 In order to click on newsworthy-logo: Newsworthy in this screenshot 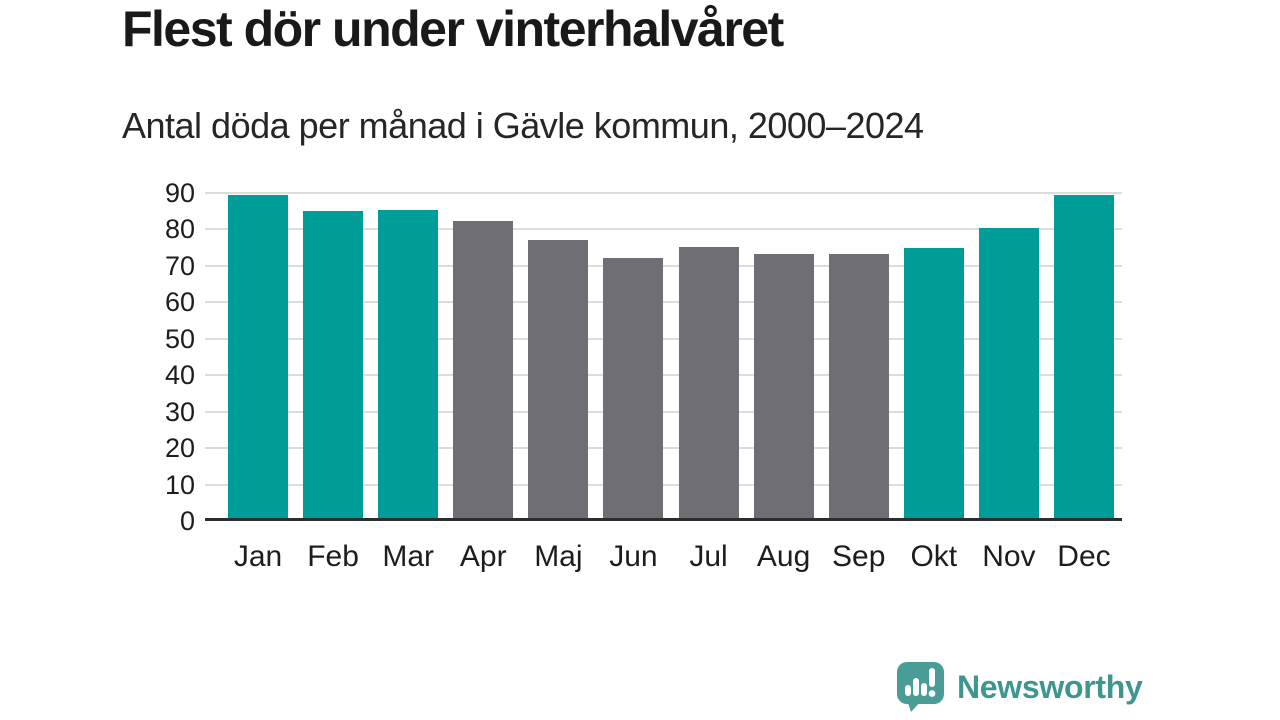, I will do `click(1020, 687)`.